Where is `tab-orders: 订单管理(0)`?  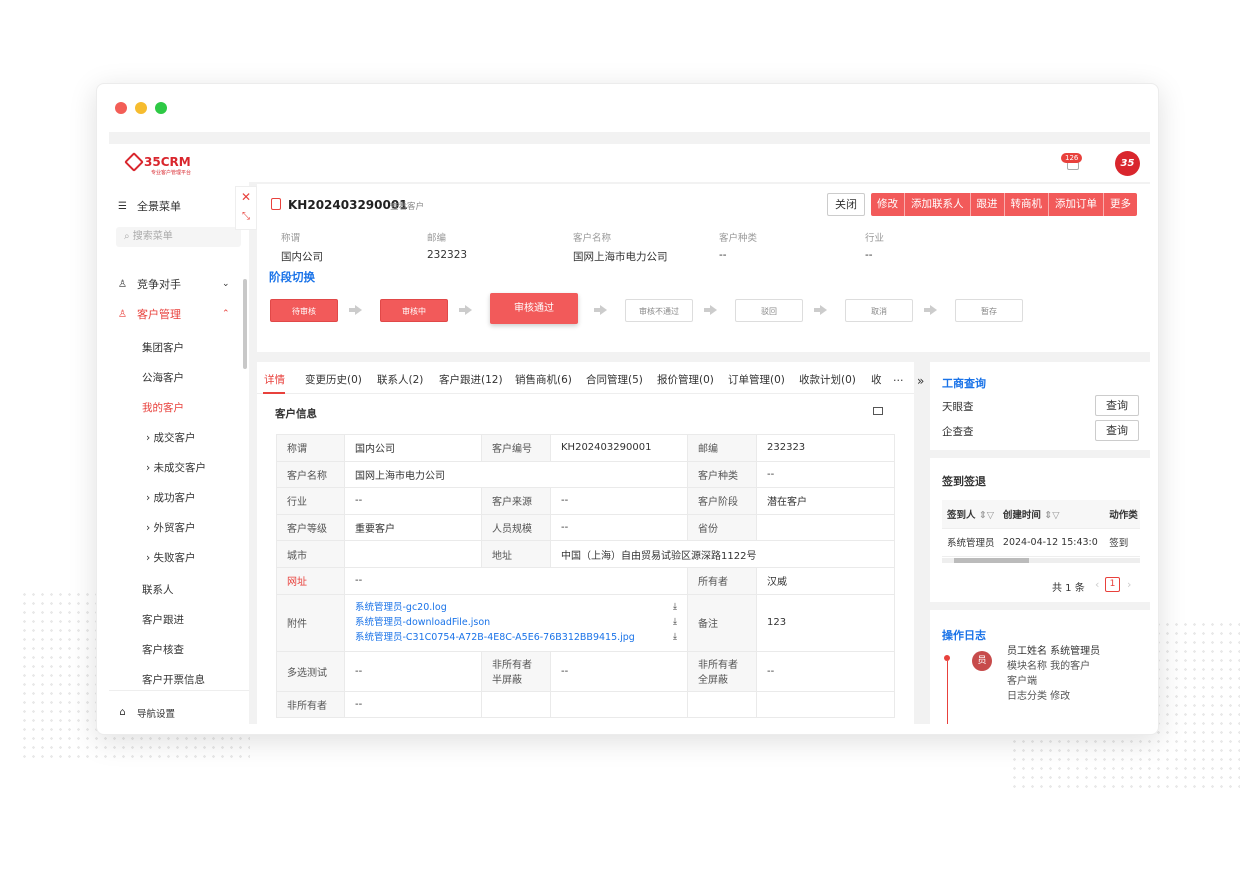 tab-orders: 订单管理(0) is located at coordinates (756, 380).